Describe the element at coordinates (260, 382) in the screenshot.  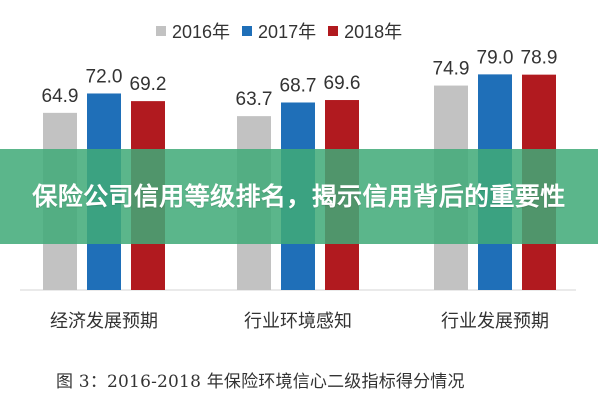
I see `figure-caption: 图 3：2016-2018 年保险环境信心二级指标得分情况` at that location.